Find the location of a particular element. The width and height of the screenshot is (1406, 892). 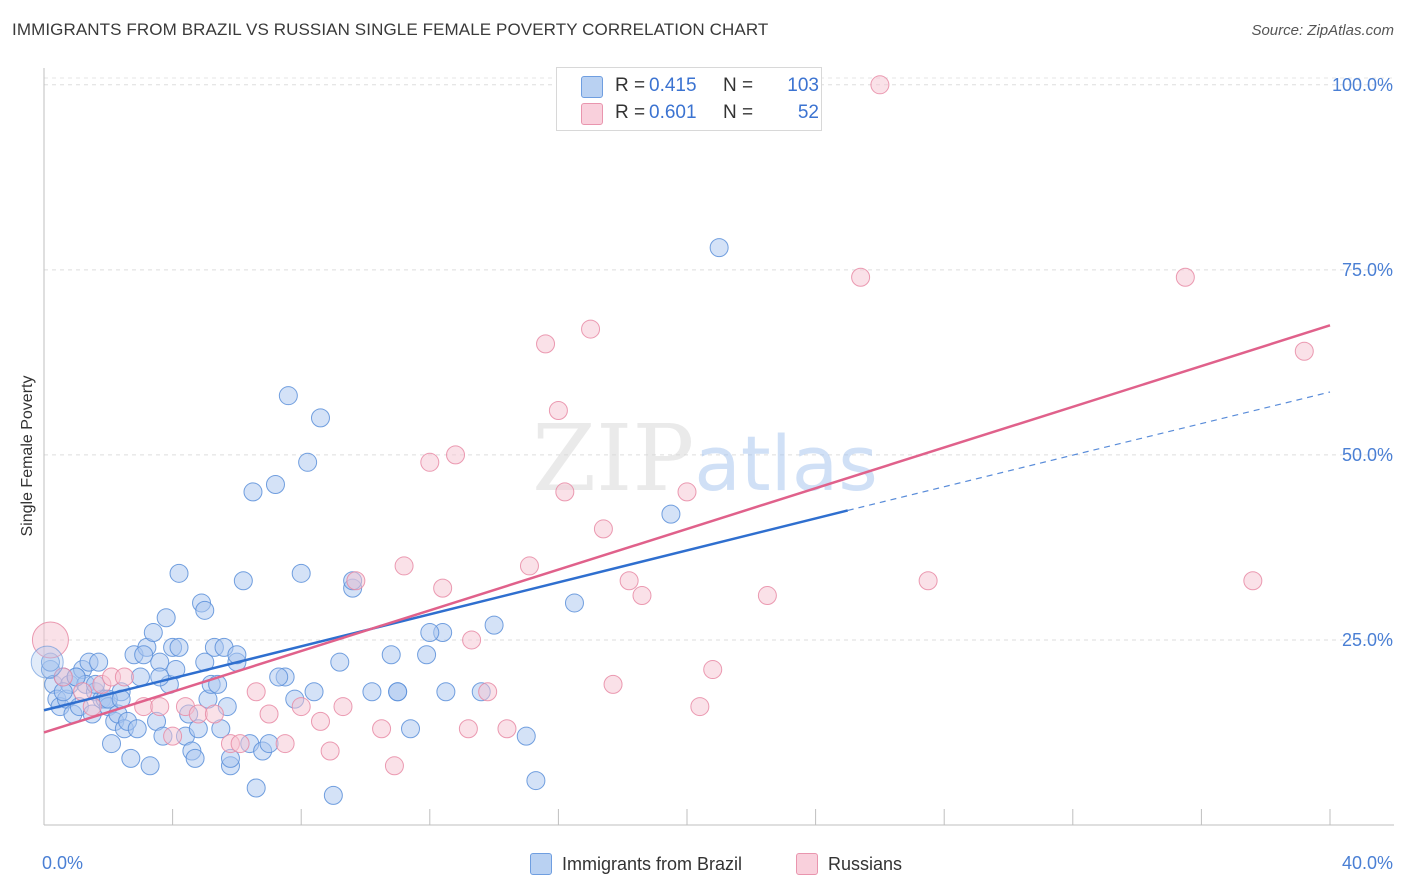

legend-swatch-russians is located at coordinates (592, 114).